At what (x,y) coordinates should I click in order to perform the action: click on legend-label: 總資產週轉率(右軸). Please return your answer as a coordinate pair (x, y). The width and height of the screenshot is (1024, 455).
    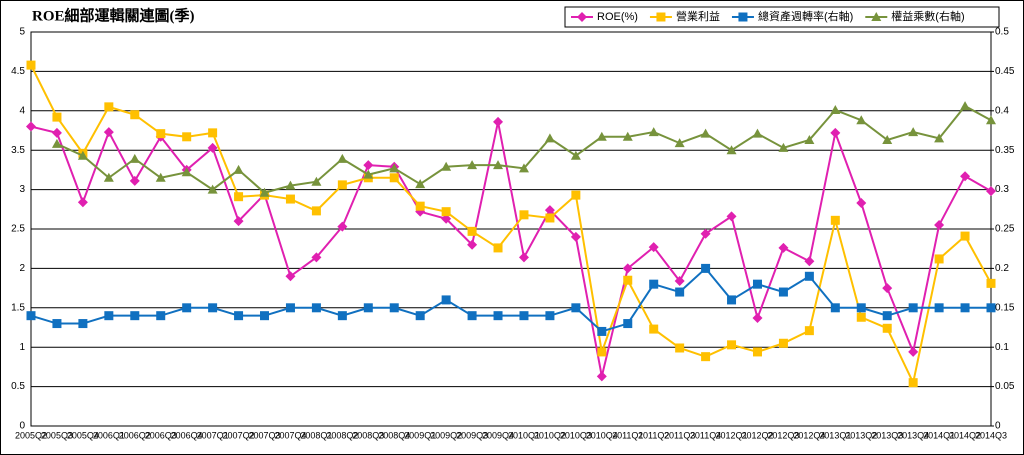
    Looking at the image, I should click on (805, 16).